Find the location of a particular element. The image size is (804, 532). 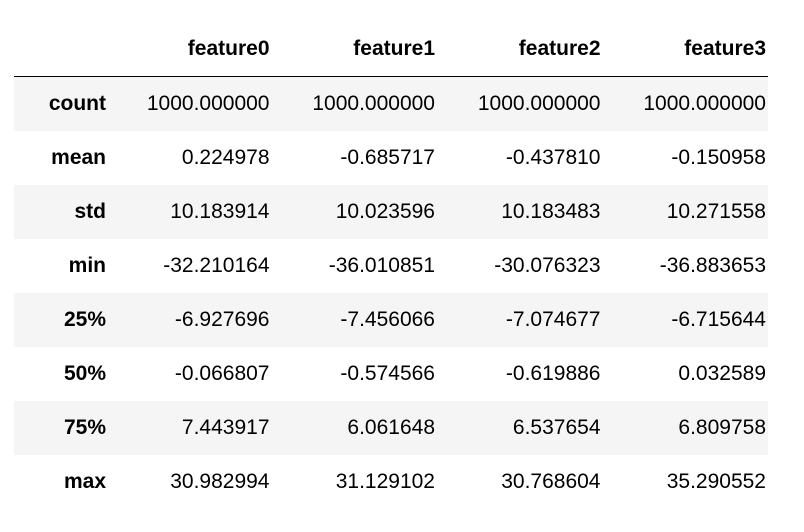

table-cell: -0.574566 is located at coordinates (387, 373).